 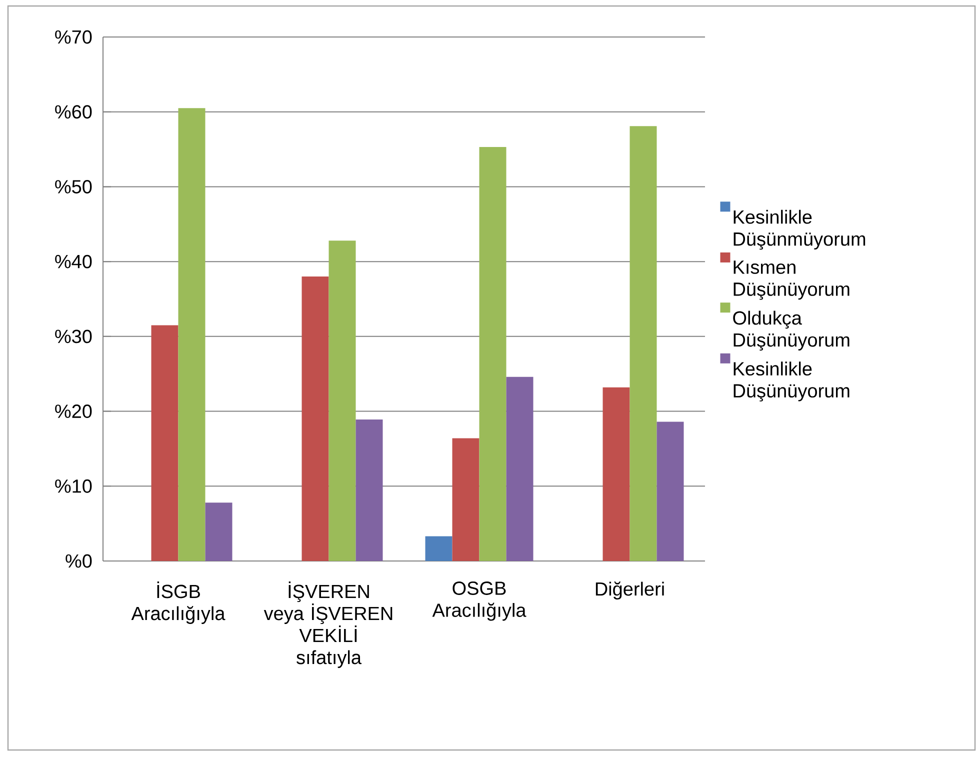 What do you see at coordinates (479, 601) in the screenshot?
I see `x-tick-label: OSGB Aracılığıyla` at bounding box center [479, 601].